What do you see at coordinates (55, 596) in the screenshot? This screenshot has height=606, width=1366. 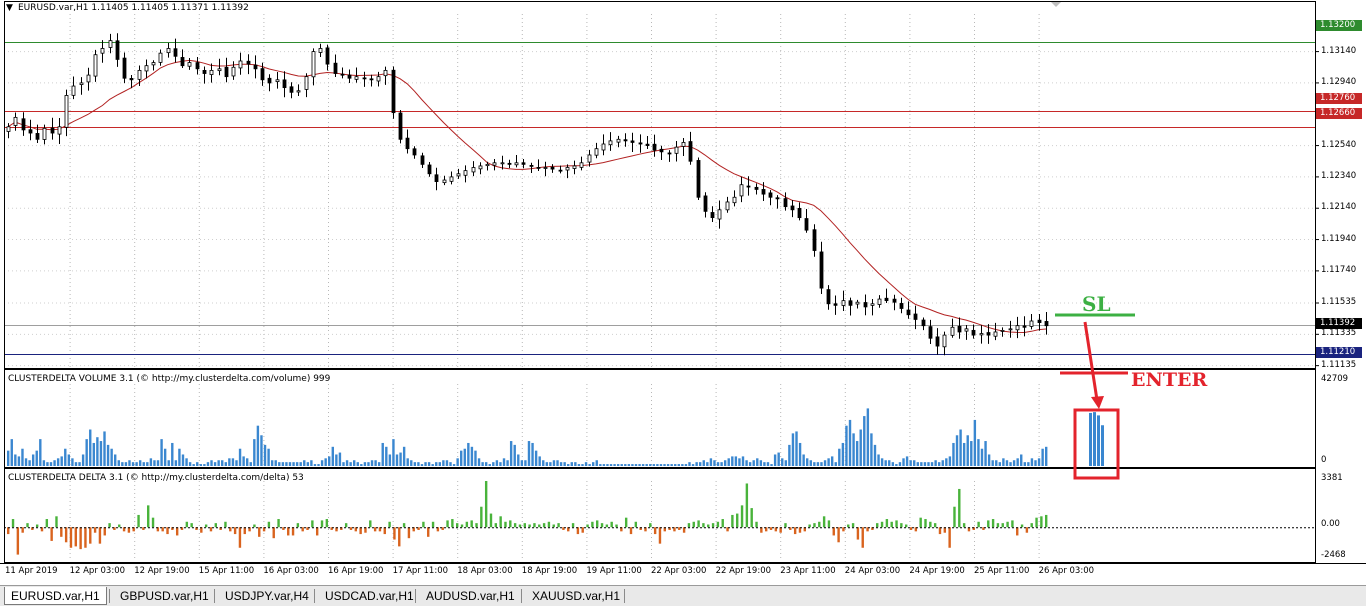 I see `tab-eurusd-h1: EURUSD.var,H1` at bounding box center [55, 596].